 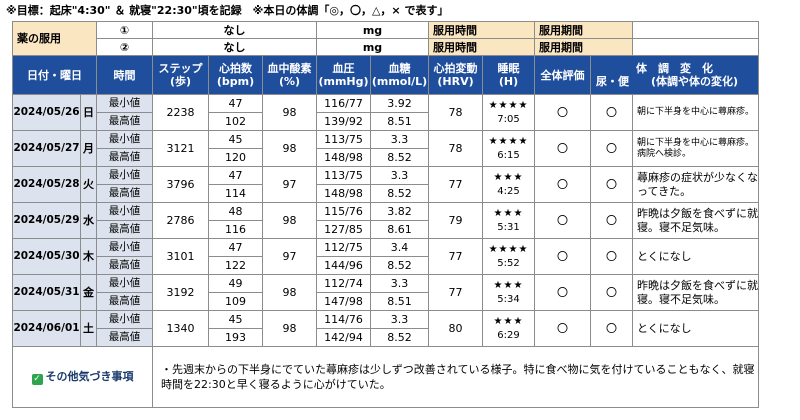 I want to click on steps-cell: 3121, so click(x=180, y=148).